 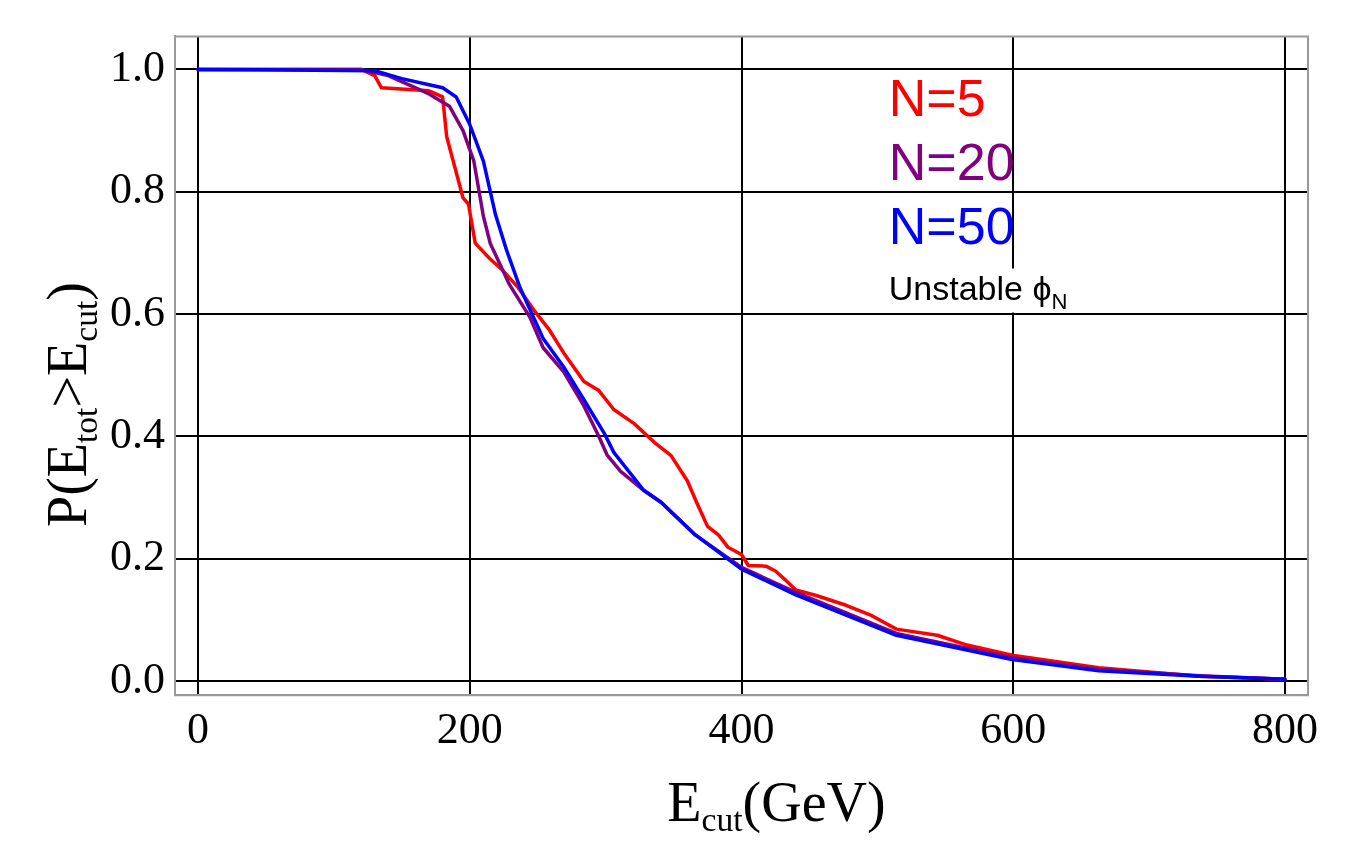 I want to click on x-tick-label: 0, so click(x=198, y=729).